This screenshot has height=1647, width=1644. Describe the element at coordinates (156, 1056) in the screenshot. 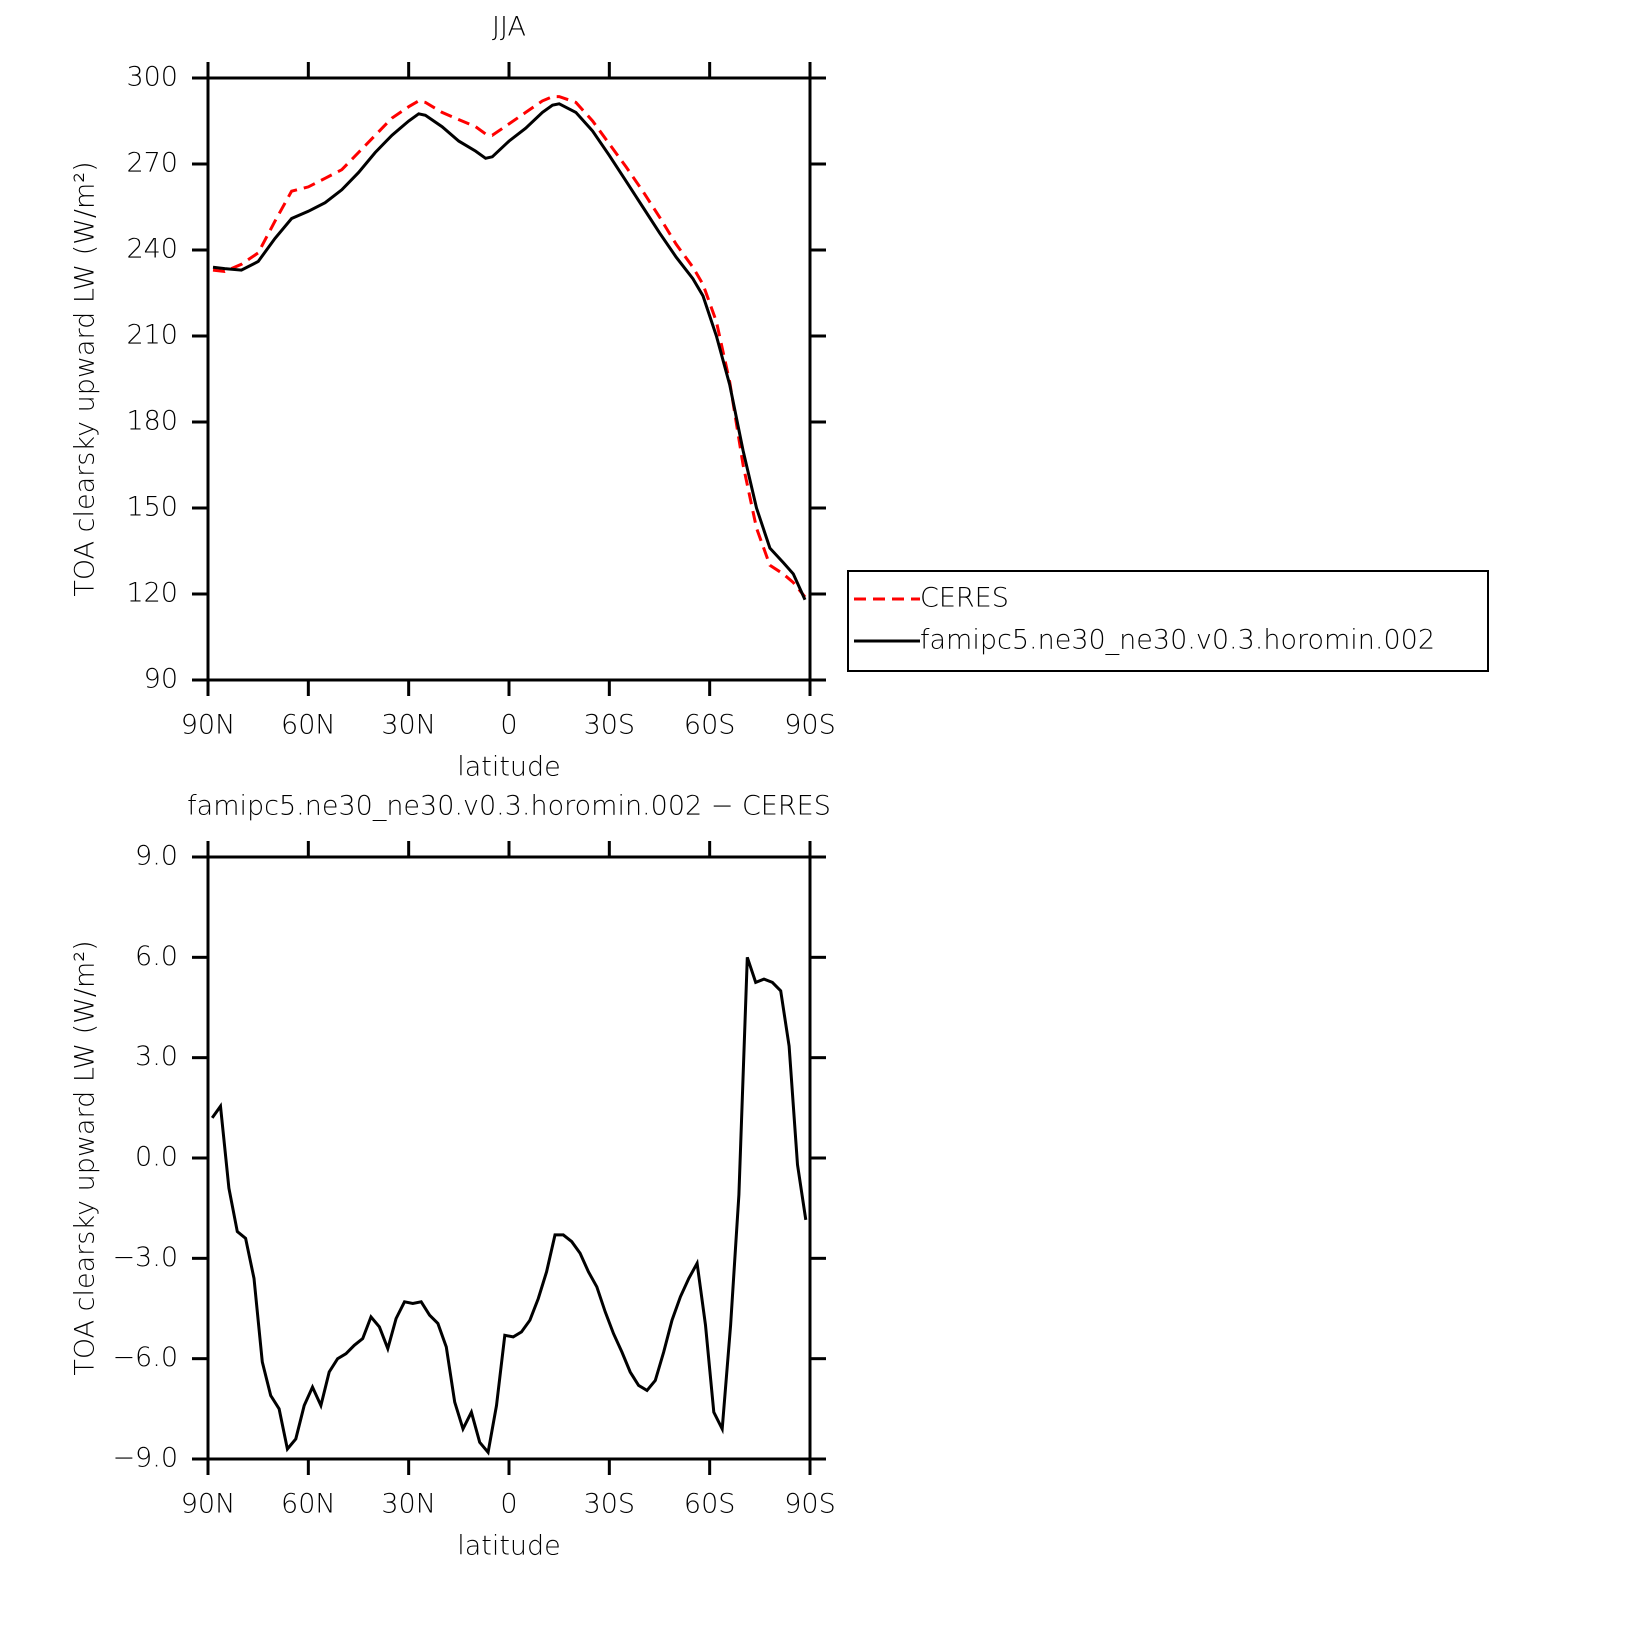

I see `y-tick-label: 3.0` at that location.